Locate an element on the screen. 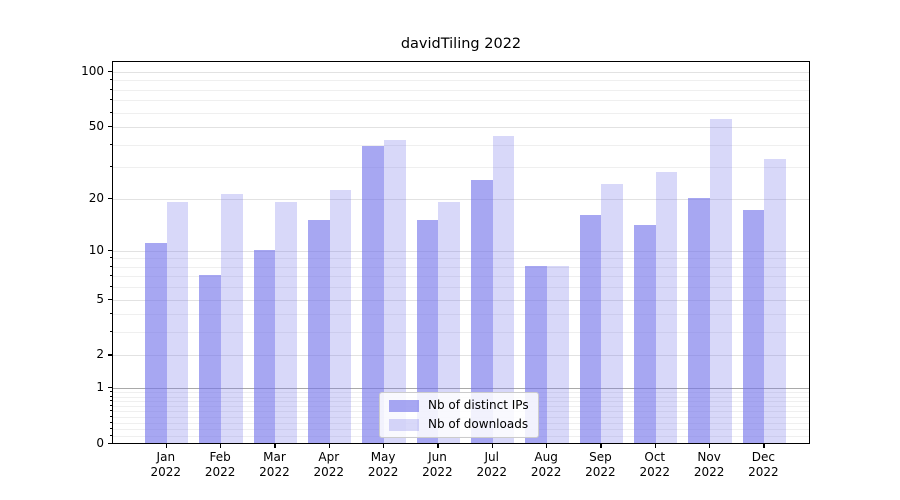 This screenshot has width=900, height=500. x-tick-label: Aug 2022 is located at coordinates (546, 464).